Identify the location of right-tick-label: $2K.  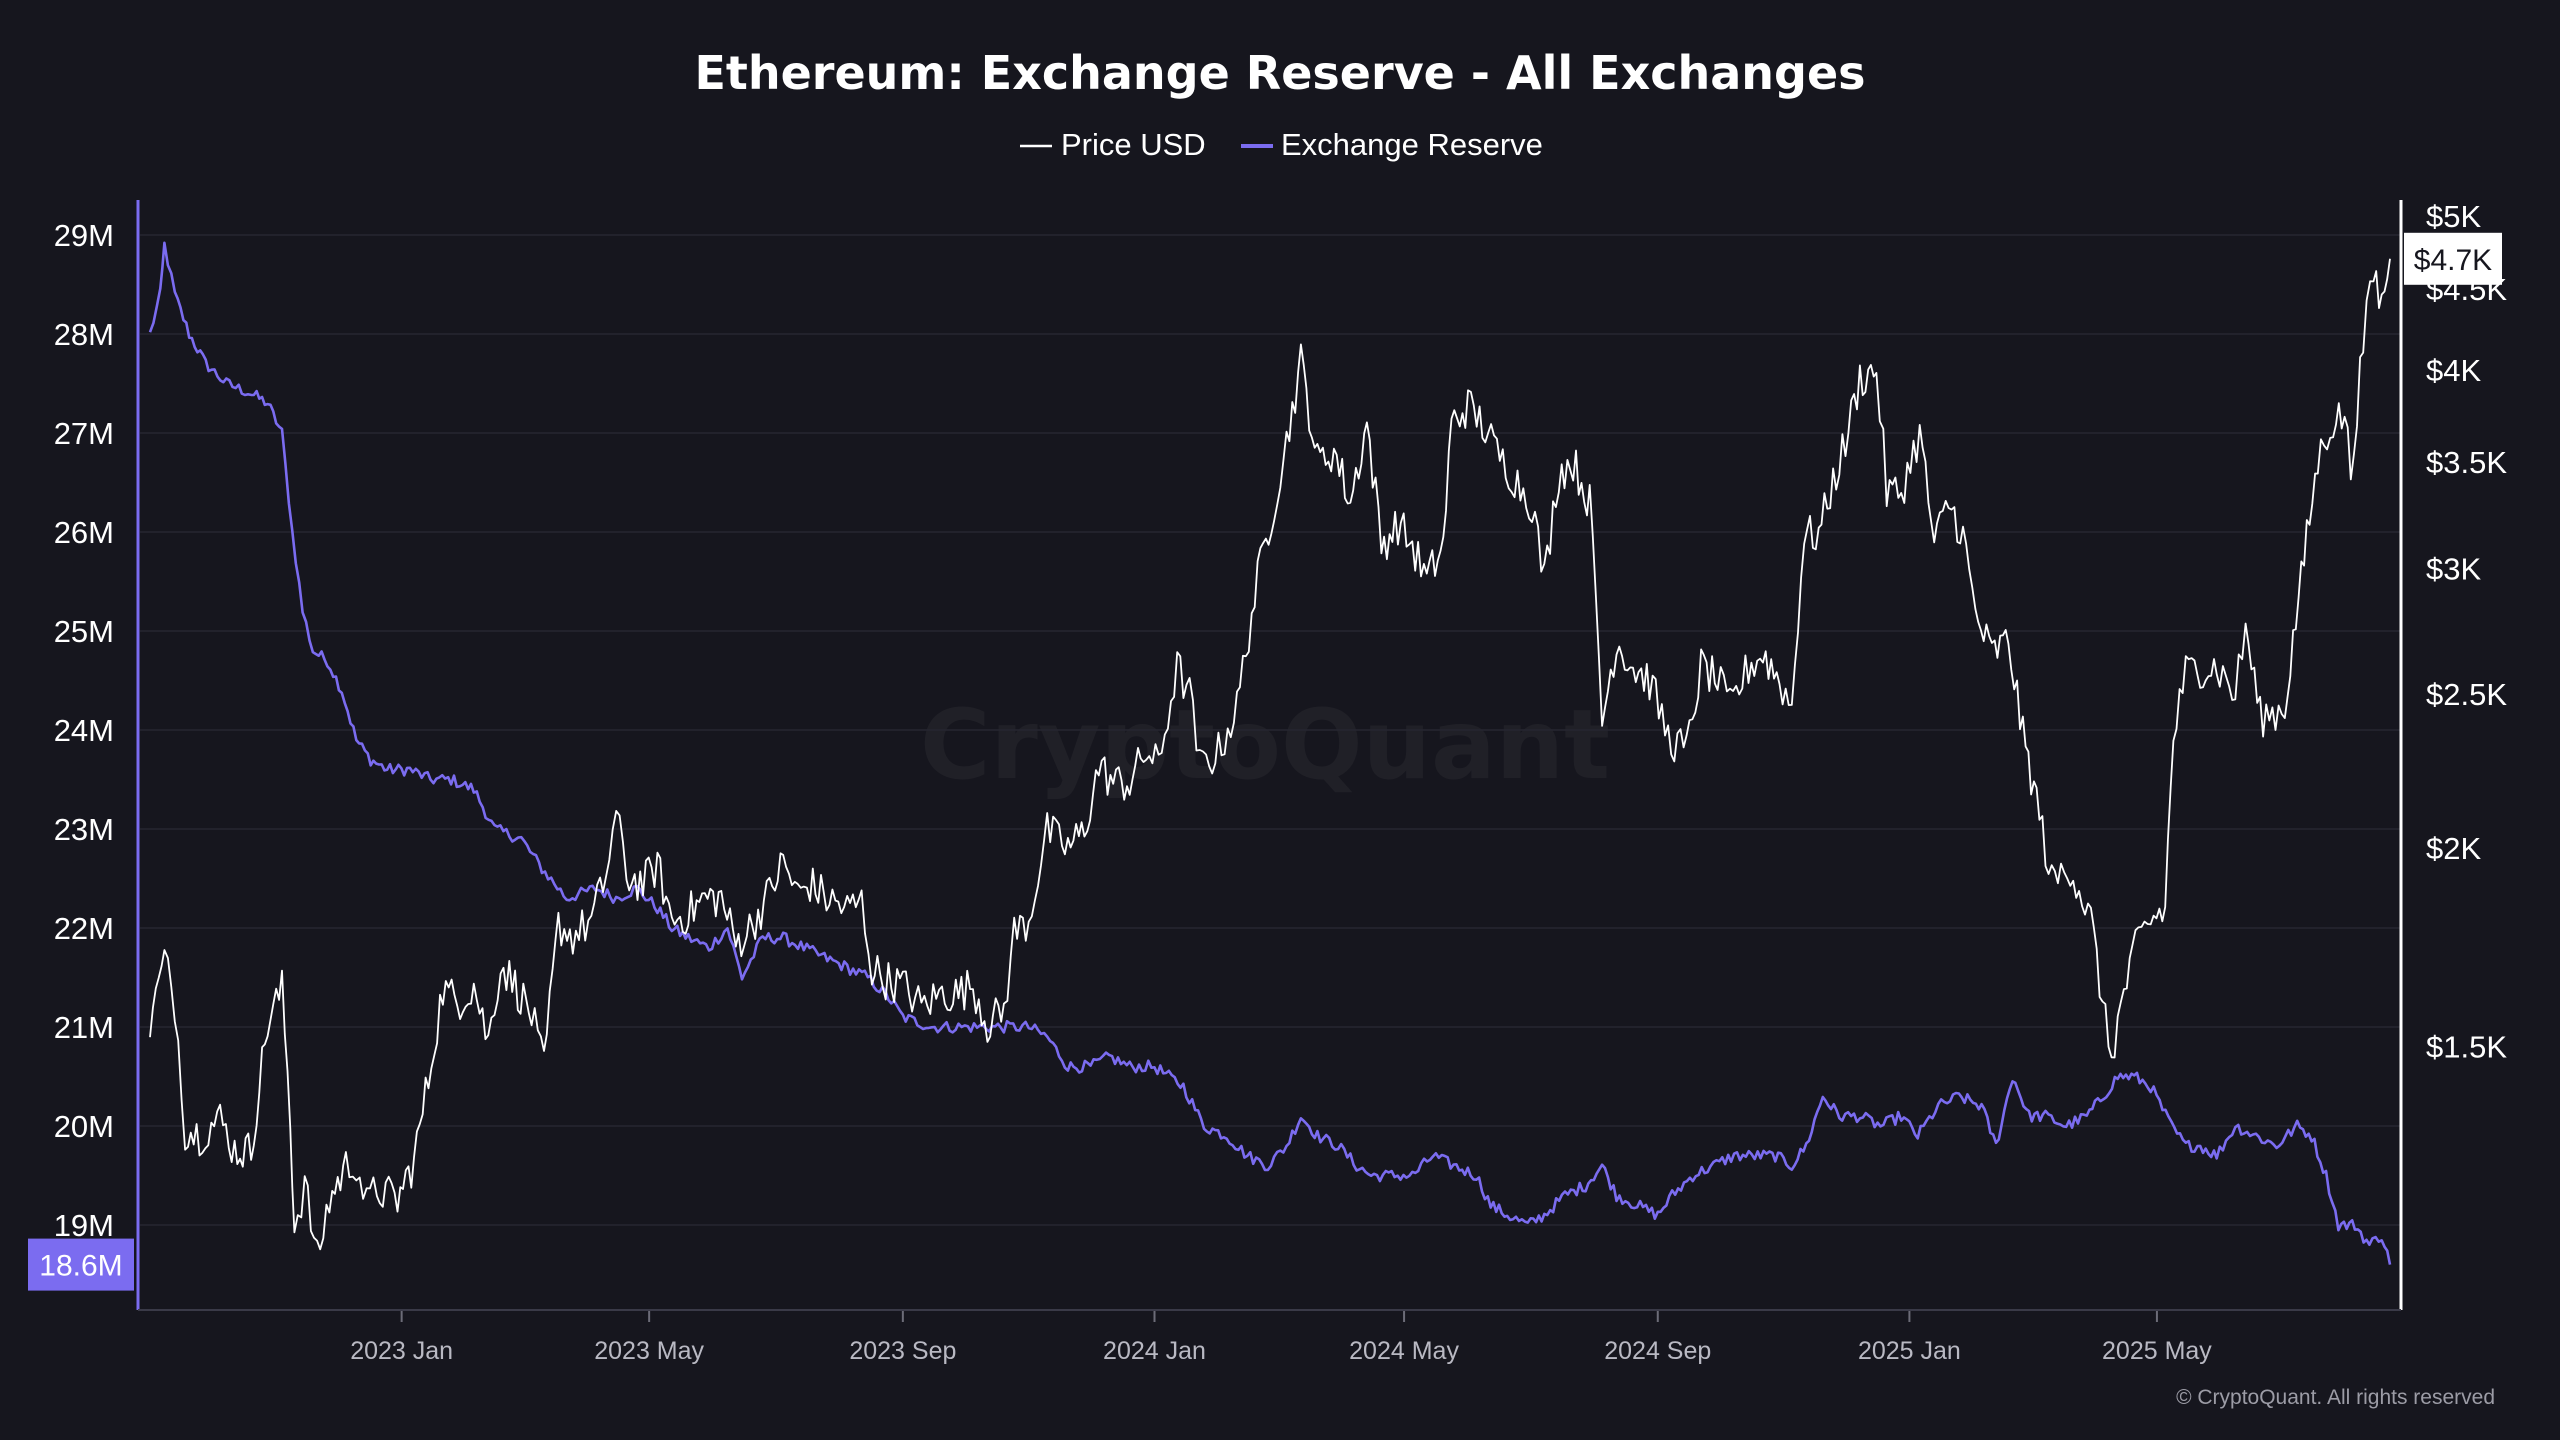
(2453, 848).